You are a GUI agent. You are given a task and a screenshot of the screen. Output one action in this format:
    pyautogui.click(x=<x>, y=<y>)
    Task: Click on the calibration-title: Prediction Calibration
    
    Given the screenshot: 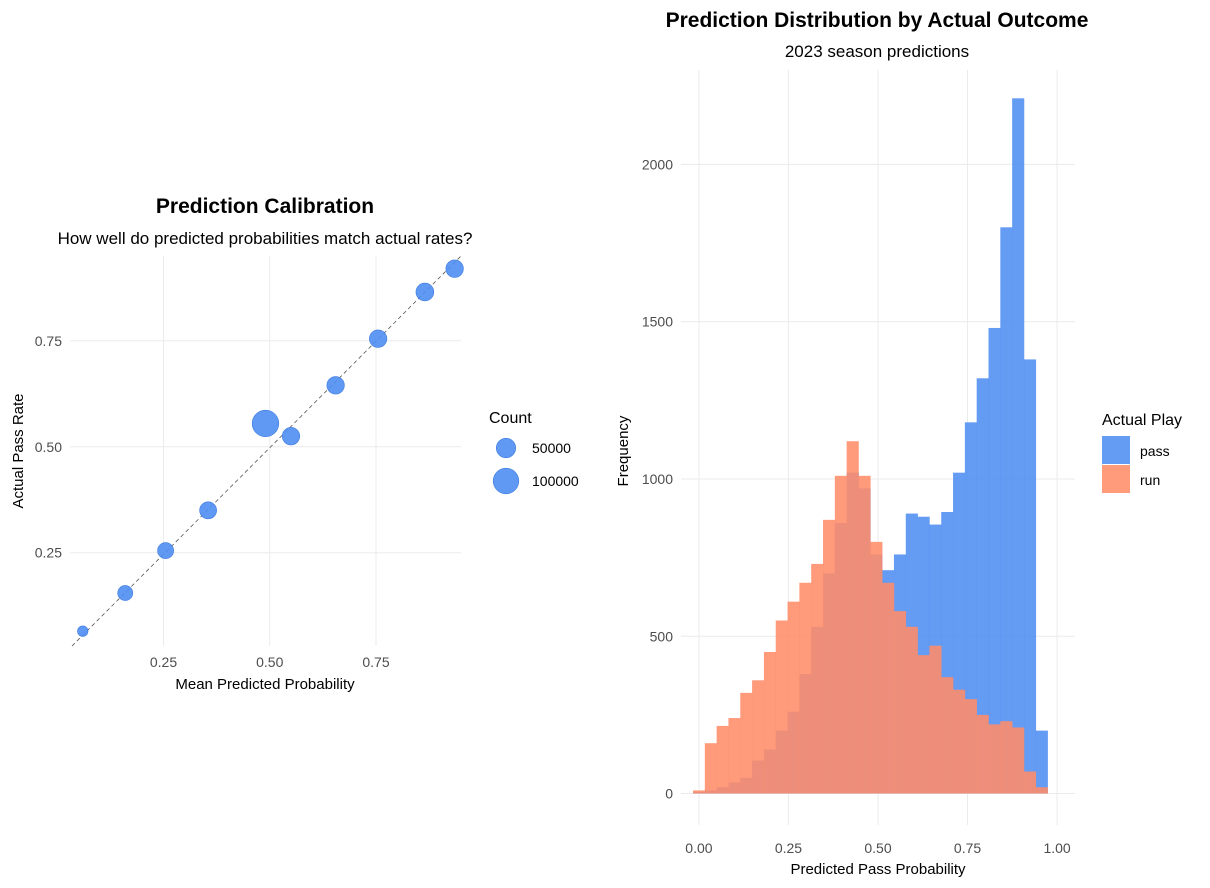 What is the action you would take?
    pyautogui.click(x=265, y=206)
    